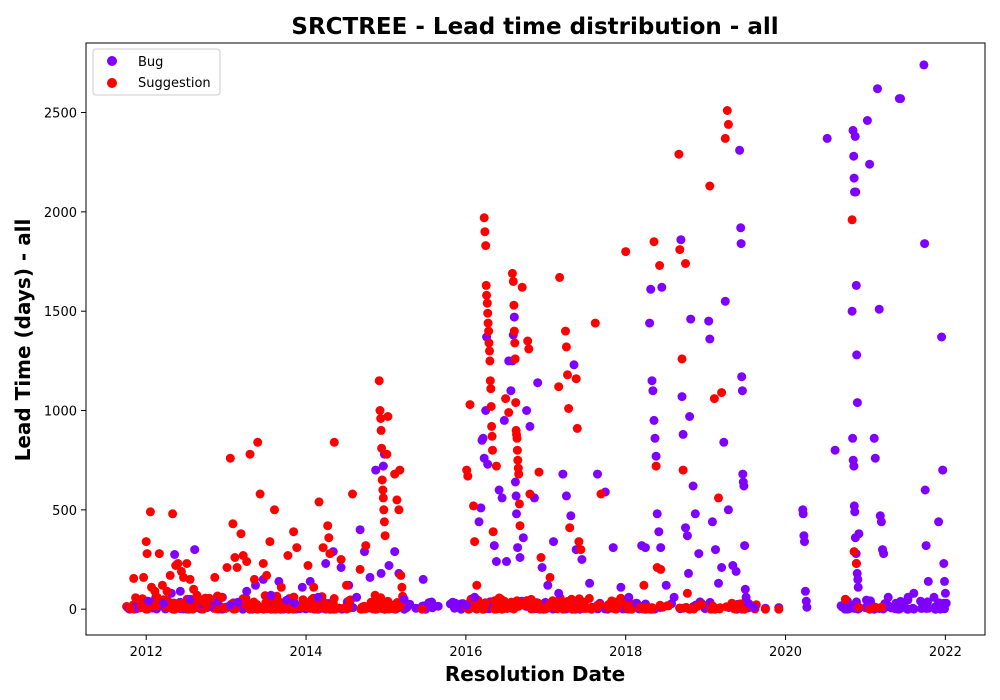 The width and height of the screenshot is (1000, 700). What do you see at coordinates (156, 72) in the screenshot?
I see `legend: Bug Suggestion` at bounding box center [156, 72].